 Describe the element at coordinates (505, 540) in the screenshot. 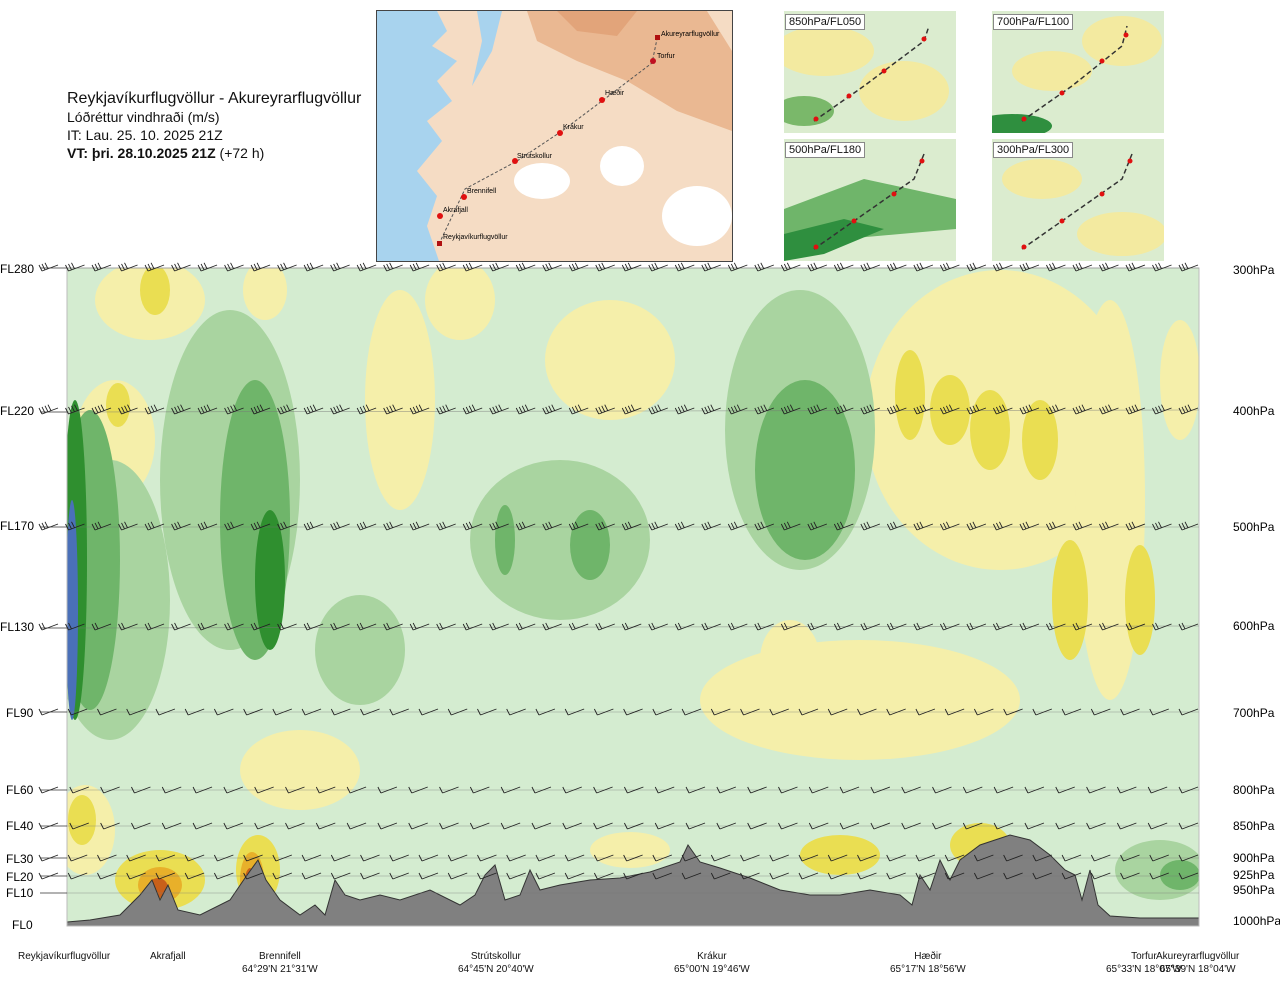

I see `field-mod-down` at that location.